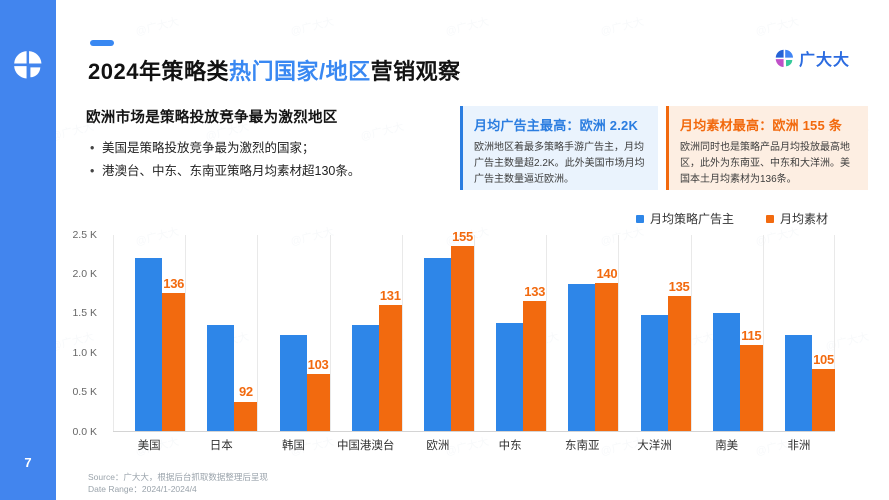  I want to click on creatives-value-label: 103, so click(318, 365).